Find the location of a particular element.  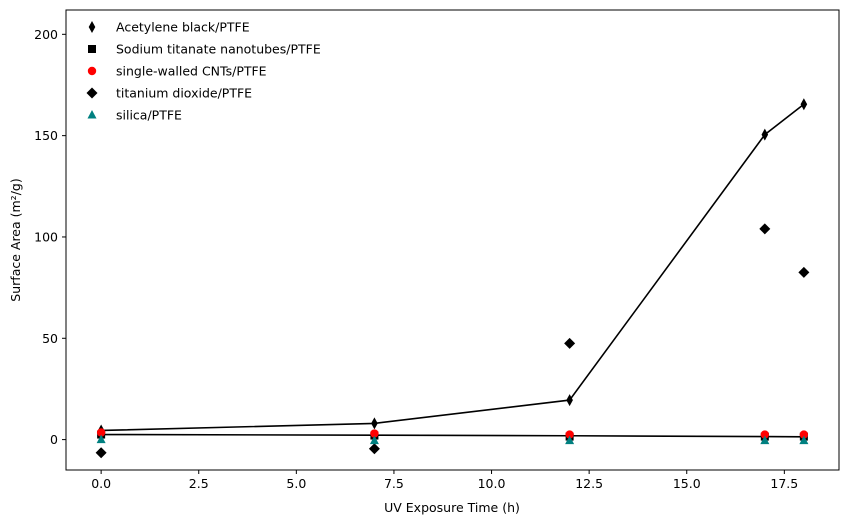

y-tick-label: 50 is located at coordinates (50, 338).